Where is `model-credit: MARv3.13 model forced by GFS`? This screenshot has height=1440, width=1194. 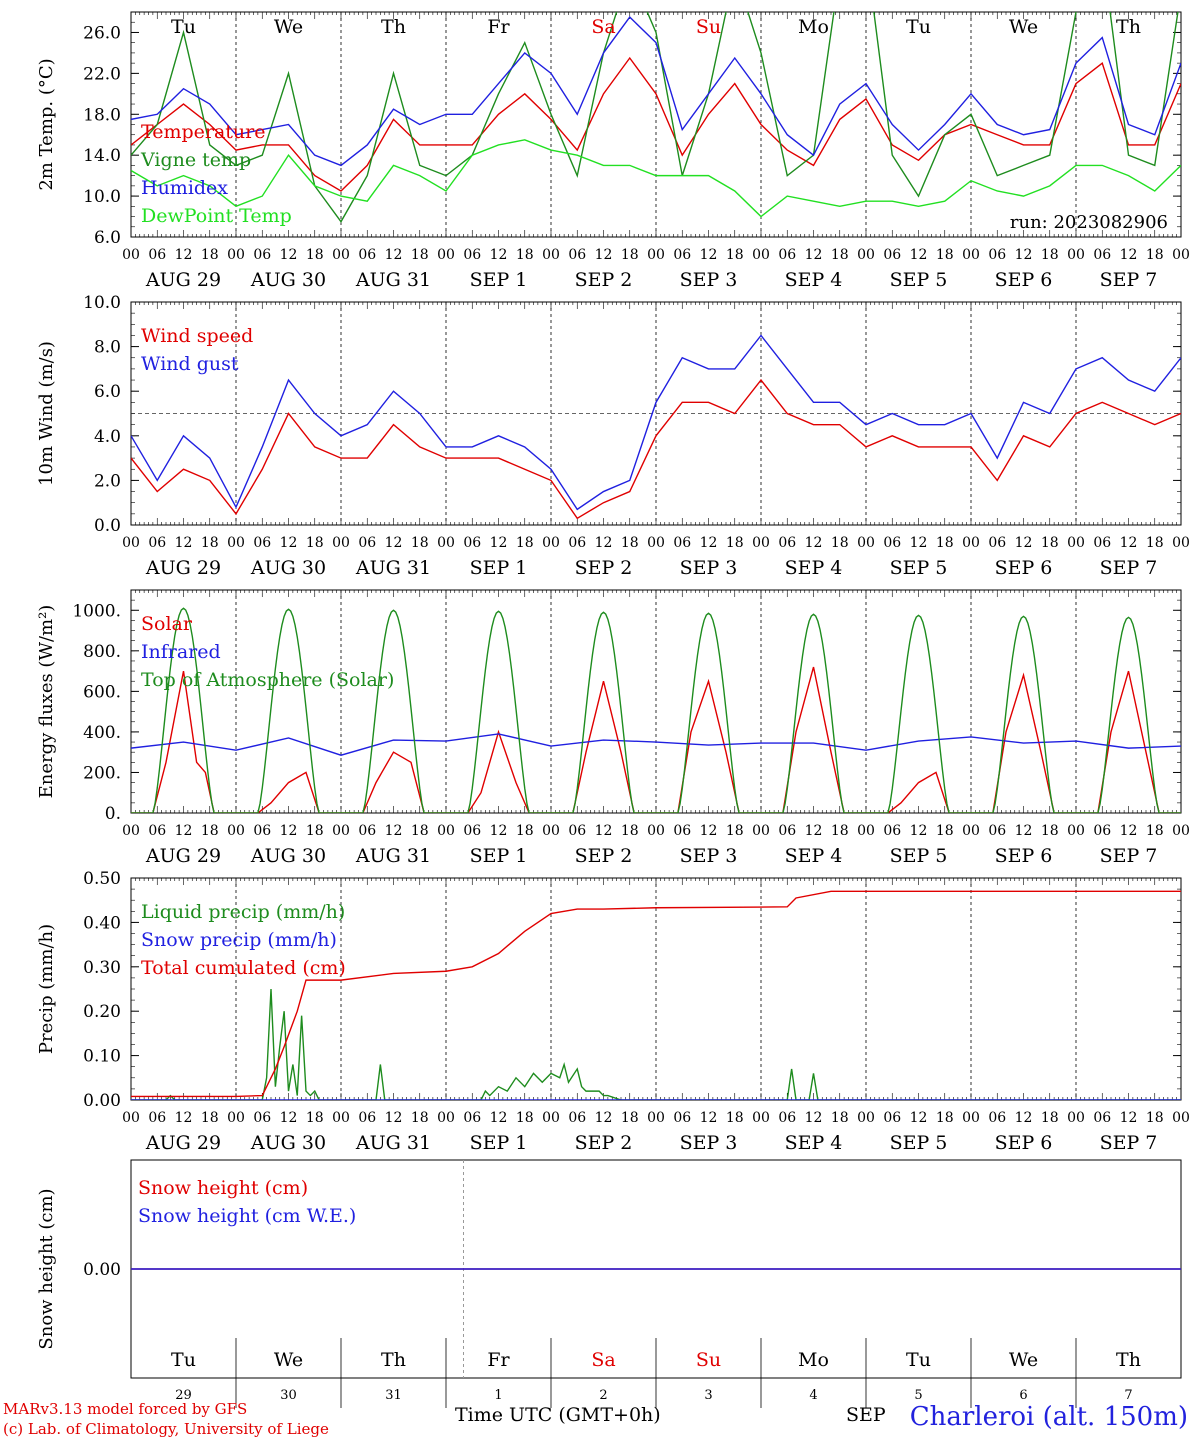
model-credit: MARv3.13 model forced by GFS is located at coordinates (125, 1409).